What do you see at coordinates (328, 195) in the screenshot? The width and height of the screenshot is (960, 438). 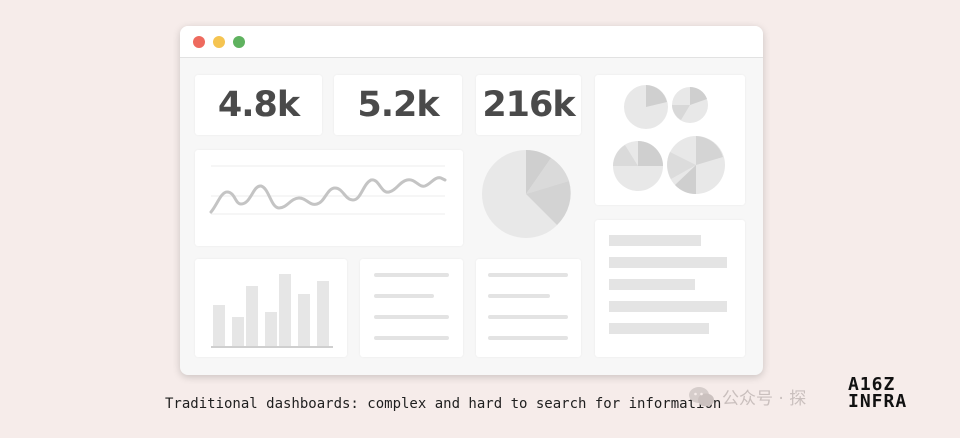 I see `series-line` at bounding box center [328, 195].